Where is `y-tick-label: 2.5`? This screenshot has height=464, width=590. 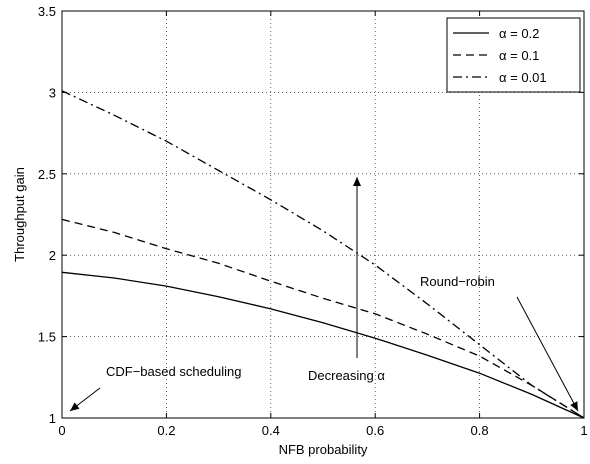 y-tick-label: 2.5 is located at coordinates (47, 174).